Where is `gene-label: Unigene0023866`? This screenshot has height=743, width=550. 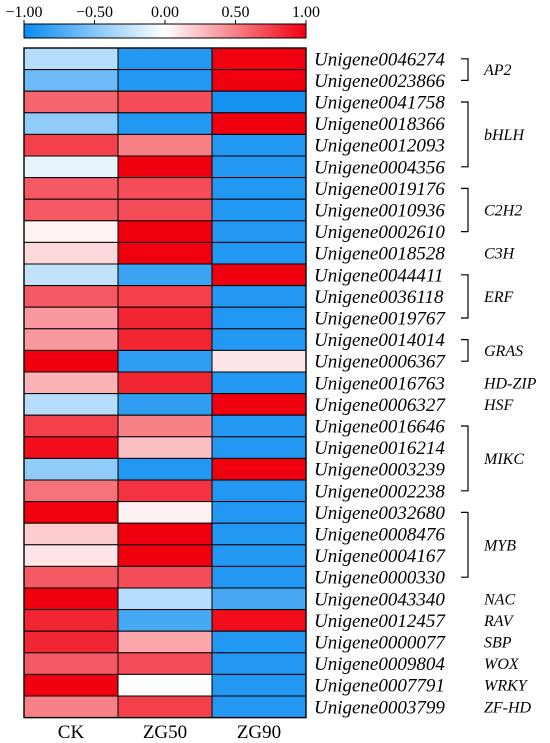 gene-label: Unigene0023866 is located at coordinates (379, 81).